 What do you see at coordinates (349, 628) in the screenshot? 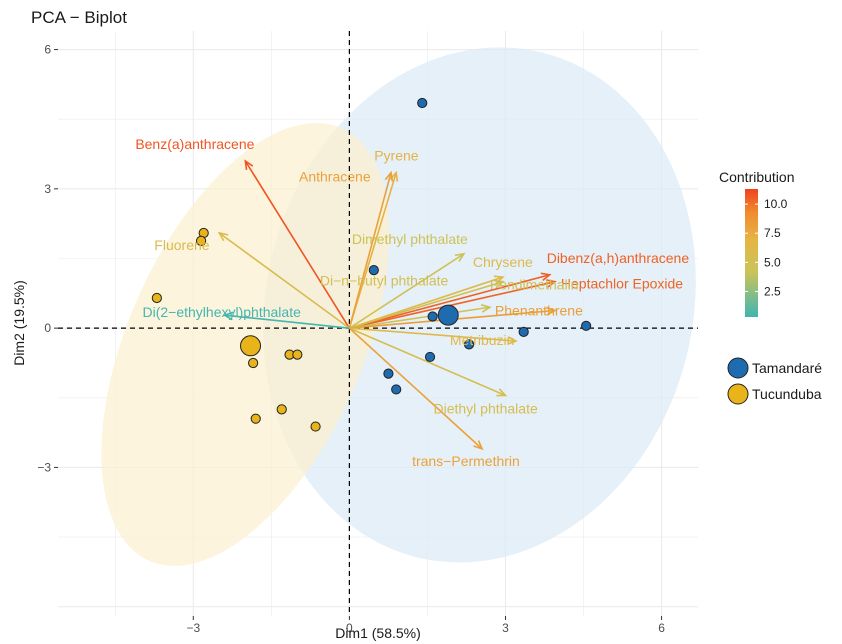
I see `x-tick-label: 0` at bounding box center [349, 628].